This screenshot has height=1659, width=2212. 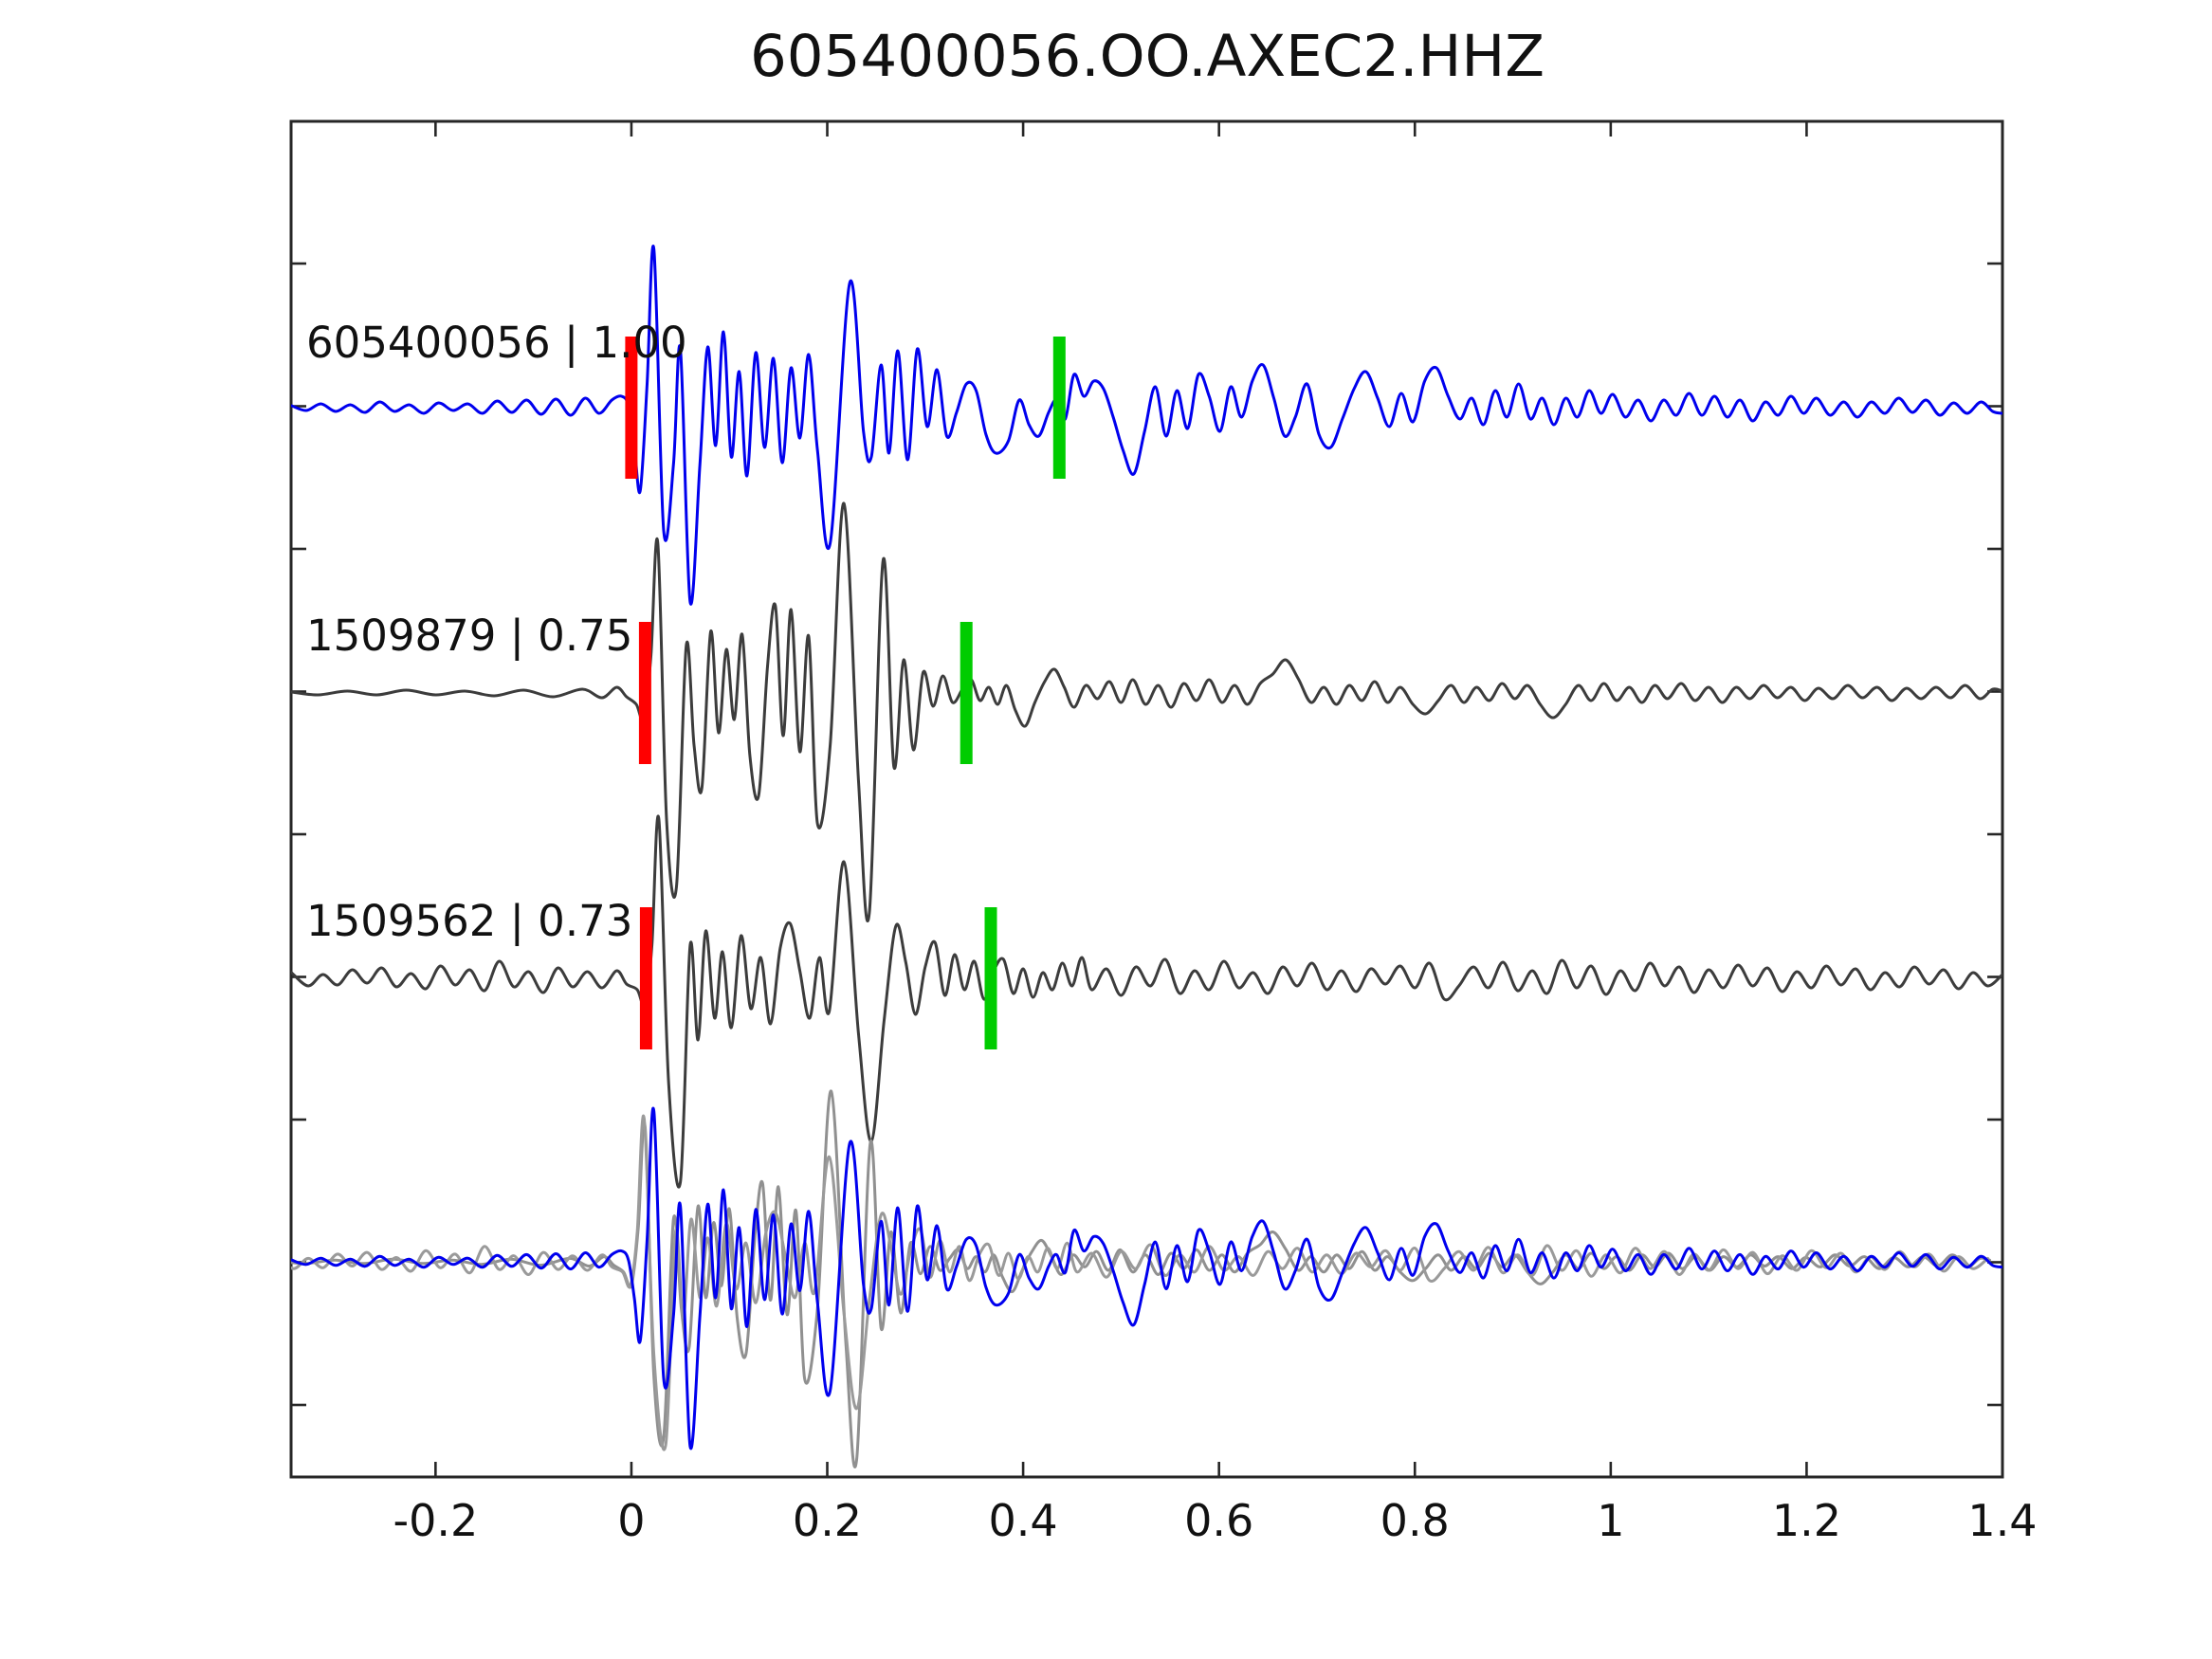 I want to click on template-pick-template, so click(x=631, y=408).